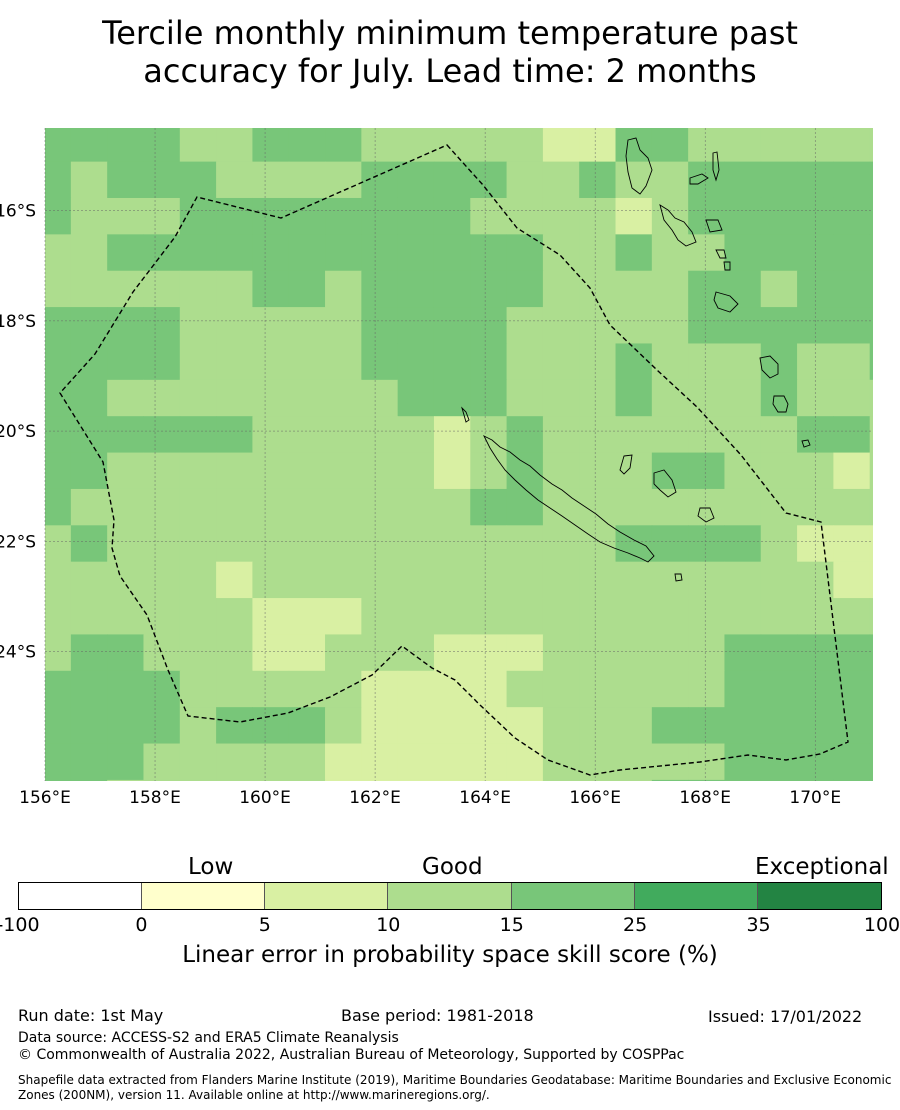 The height and width of the screenshot is (1110, 900). I want to click on latitude-label: 18°S, so click(18, 322).